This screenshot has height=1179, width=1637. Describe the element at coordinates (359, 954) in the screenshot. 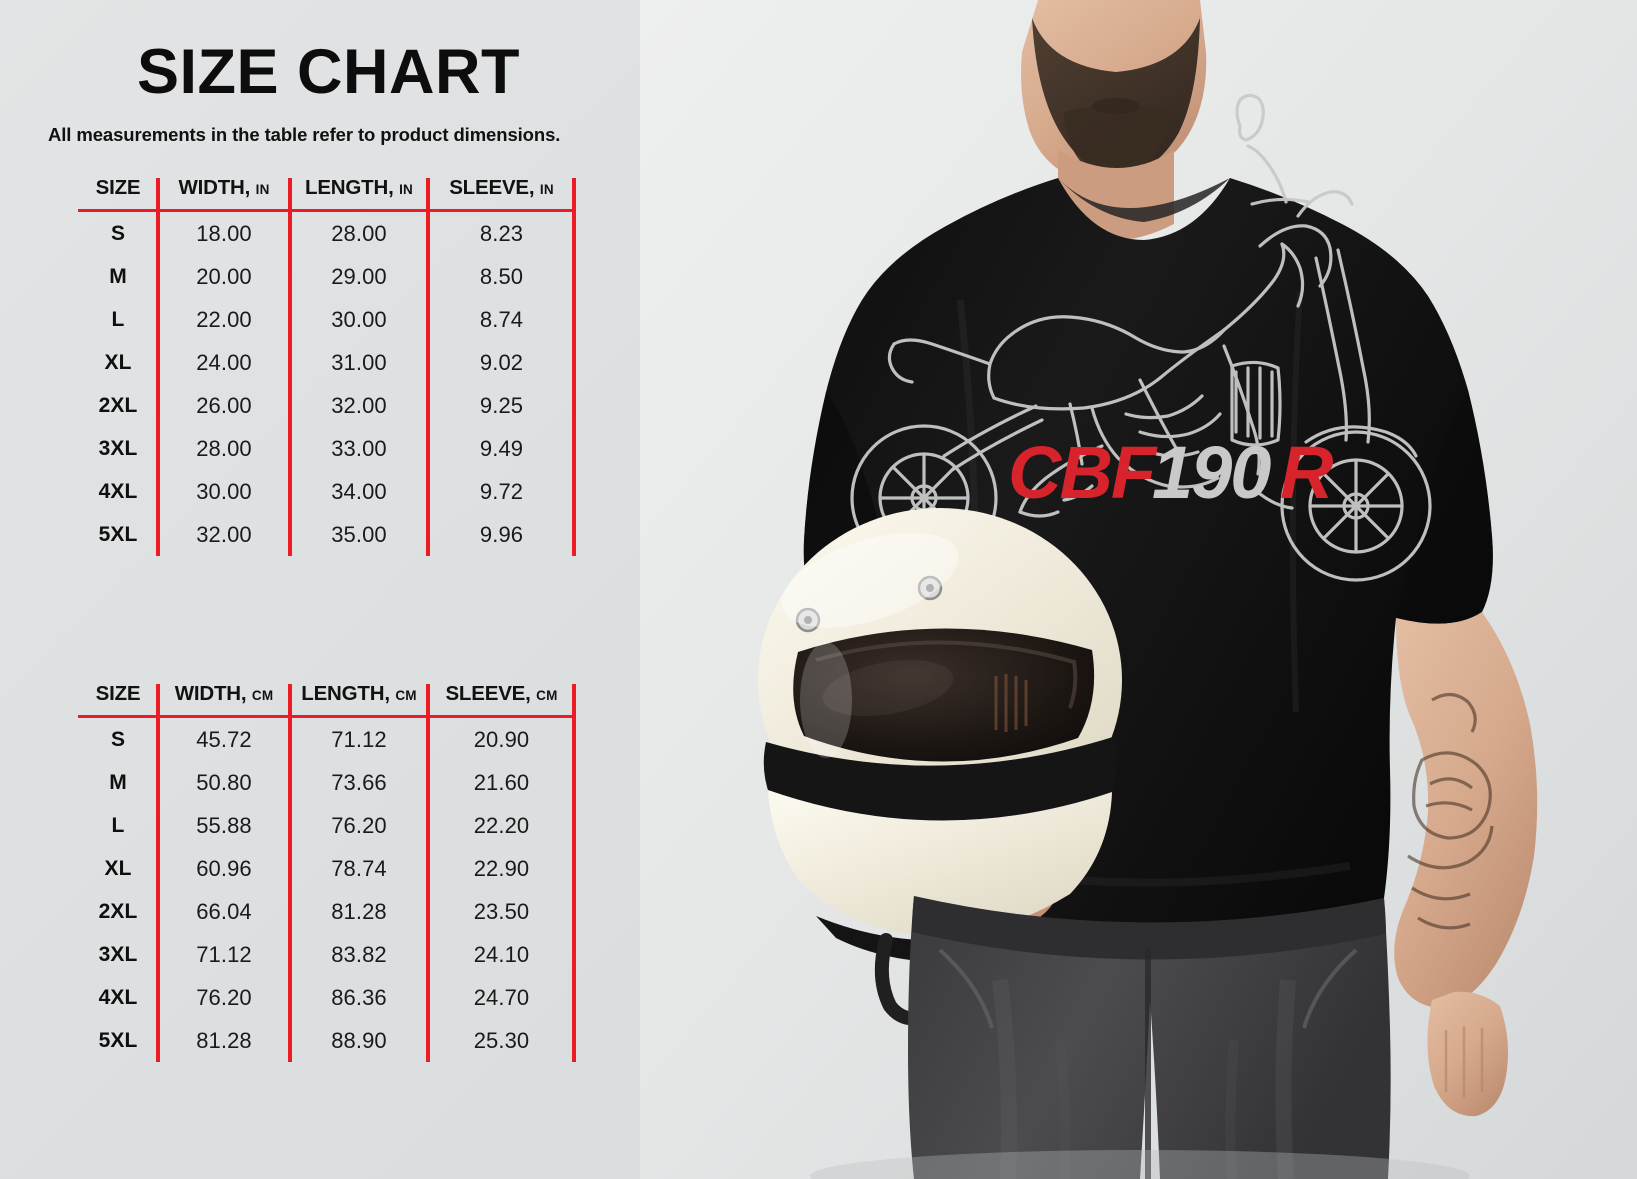

I see `cell-length: 83.82` at that location.